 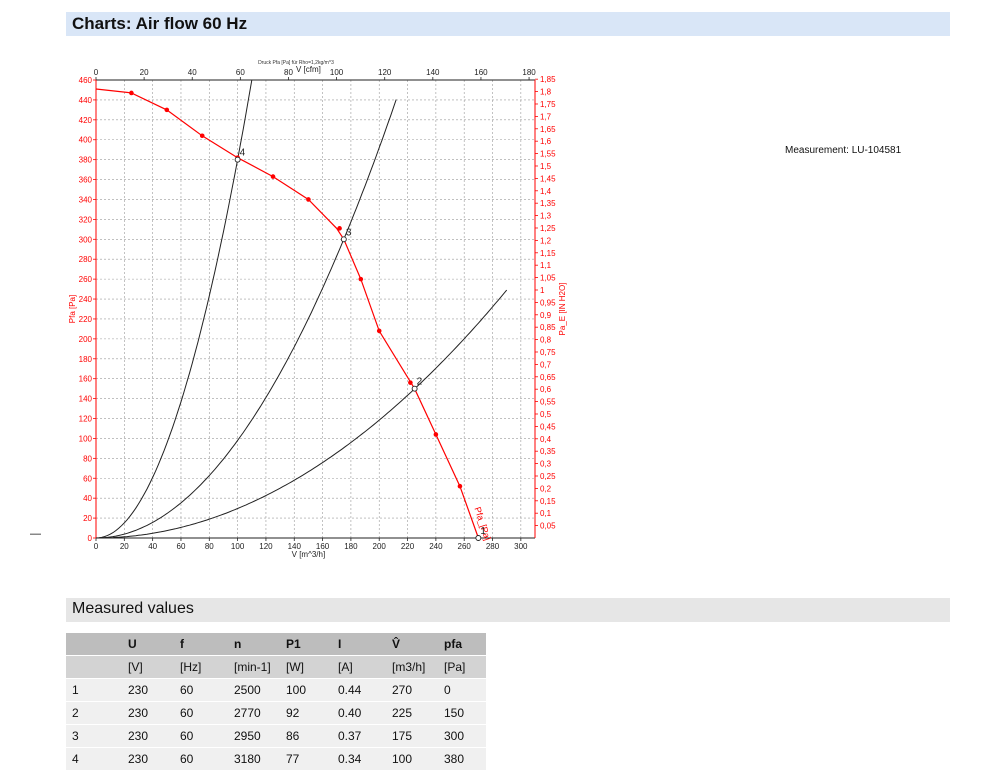 What do you see at coordinates (86, 100) in the screenshot?
I see `y-tick-label: 440` at bounding box center [86, 100].